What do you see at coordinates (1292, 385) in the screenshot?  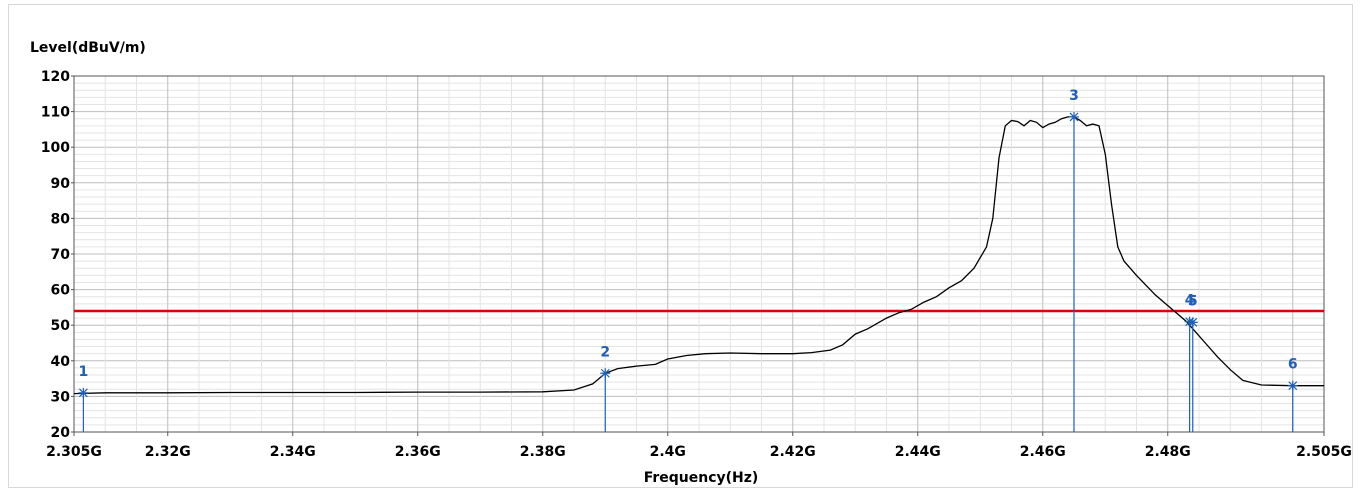 I see `marker-6-point` at bounding box center [1292, 385].